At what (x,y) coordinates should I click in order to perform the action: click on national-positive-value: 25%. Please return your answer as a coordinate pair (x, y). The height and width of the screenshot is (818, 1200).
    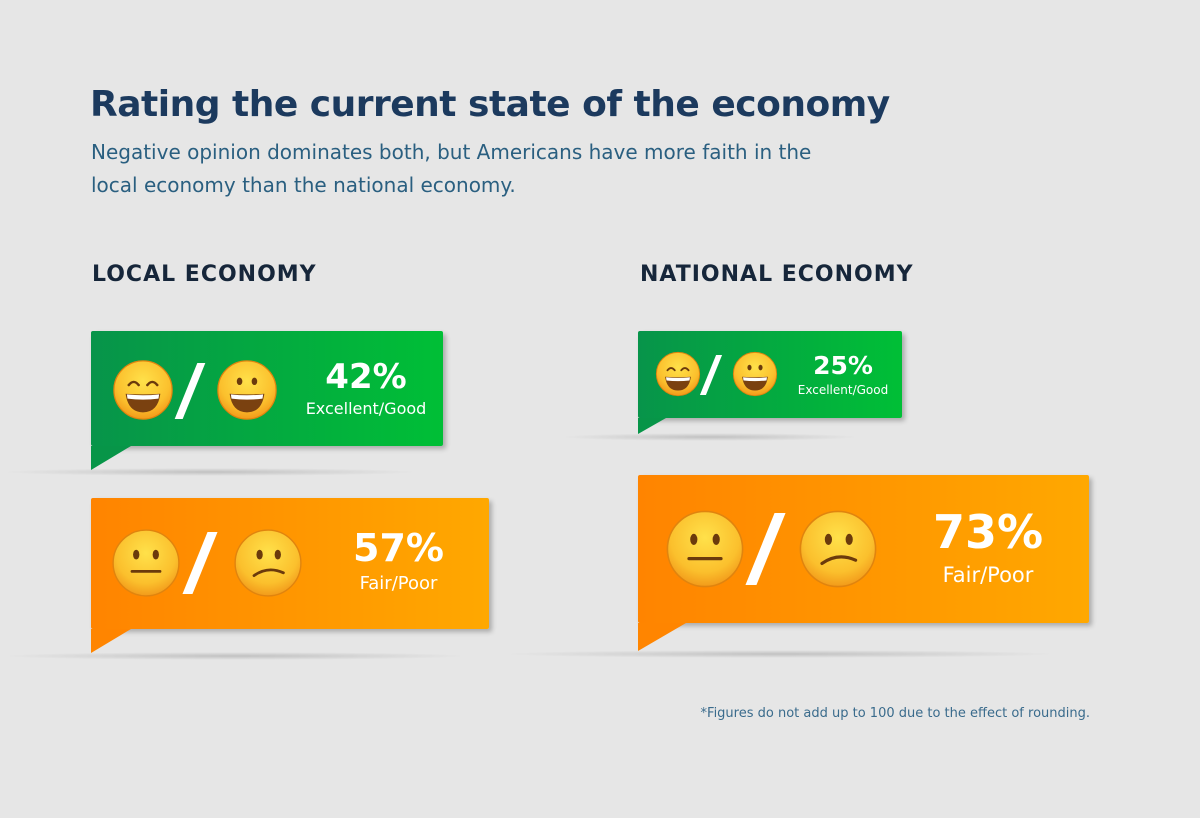
    Looking at the image, I should click on (843, 365).